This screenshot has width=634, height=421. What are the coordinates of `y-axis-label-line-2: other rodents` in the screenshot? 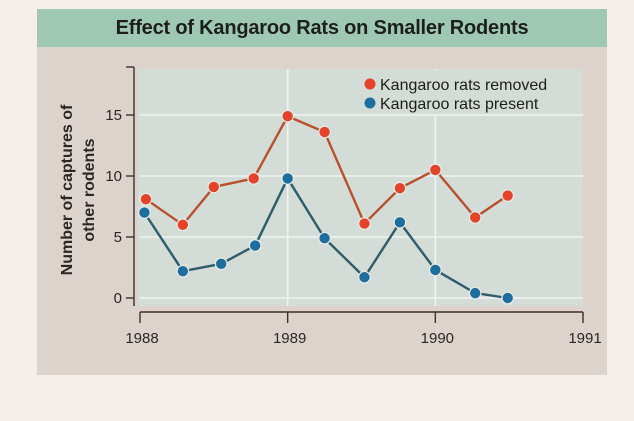 It's located at (89, 189).